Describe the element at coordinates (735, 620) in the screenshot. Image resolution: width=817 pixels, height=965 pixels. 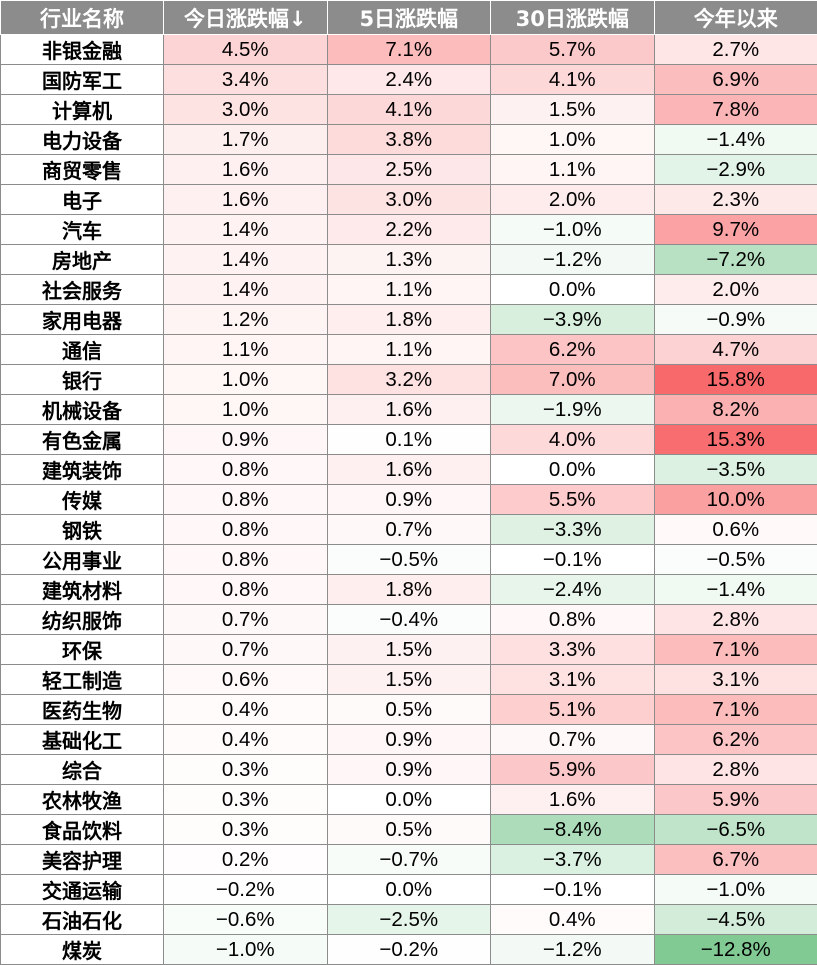
I see `ytd-change-cell: 2.8%` at that location.